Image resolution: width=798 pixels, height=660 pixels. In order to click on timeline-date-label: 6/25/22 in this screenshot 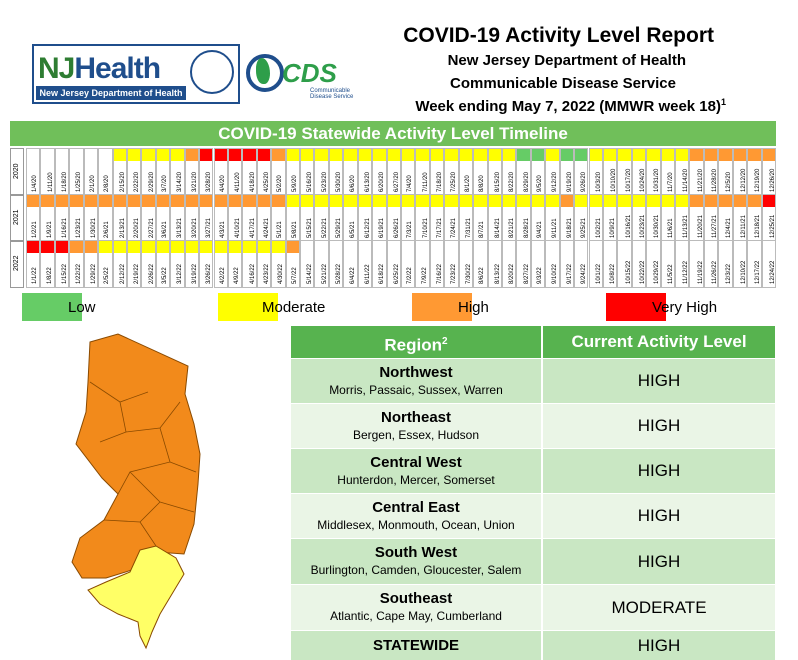, I will do `click(396, 273)`.